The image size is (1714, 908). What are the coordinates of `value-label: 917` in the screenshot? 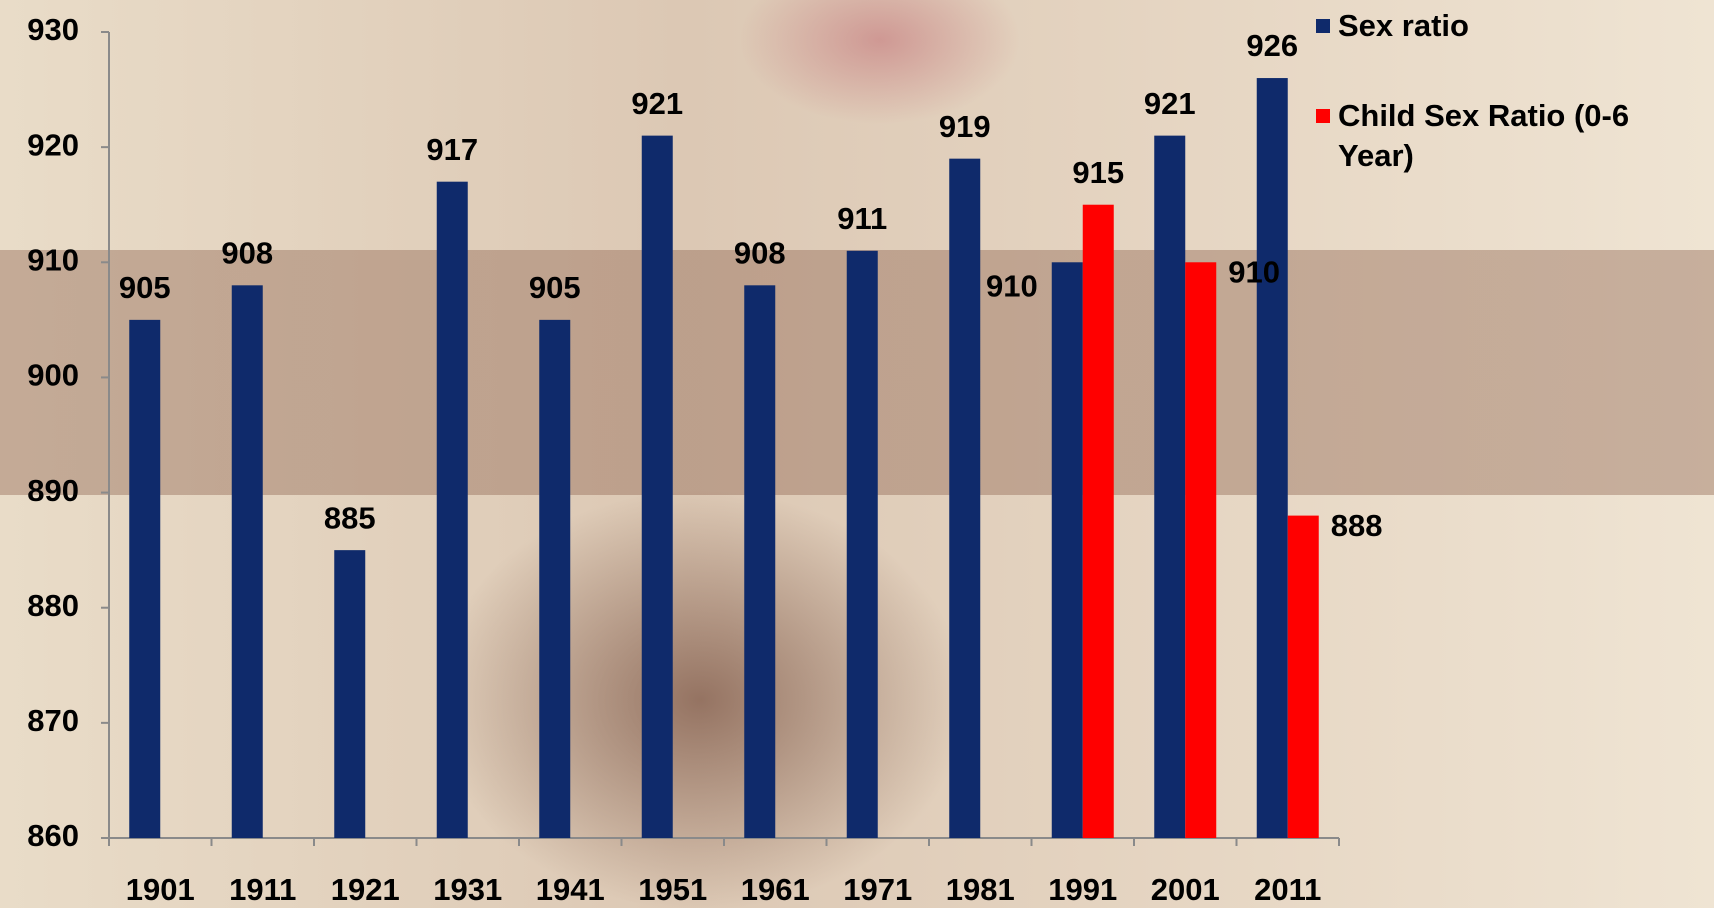 It's located at (452, 149).